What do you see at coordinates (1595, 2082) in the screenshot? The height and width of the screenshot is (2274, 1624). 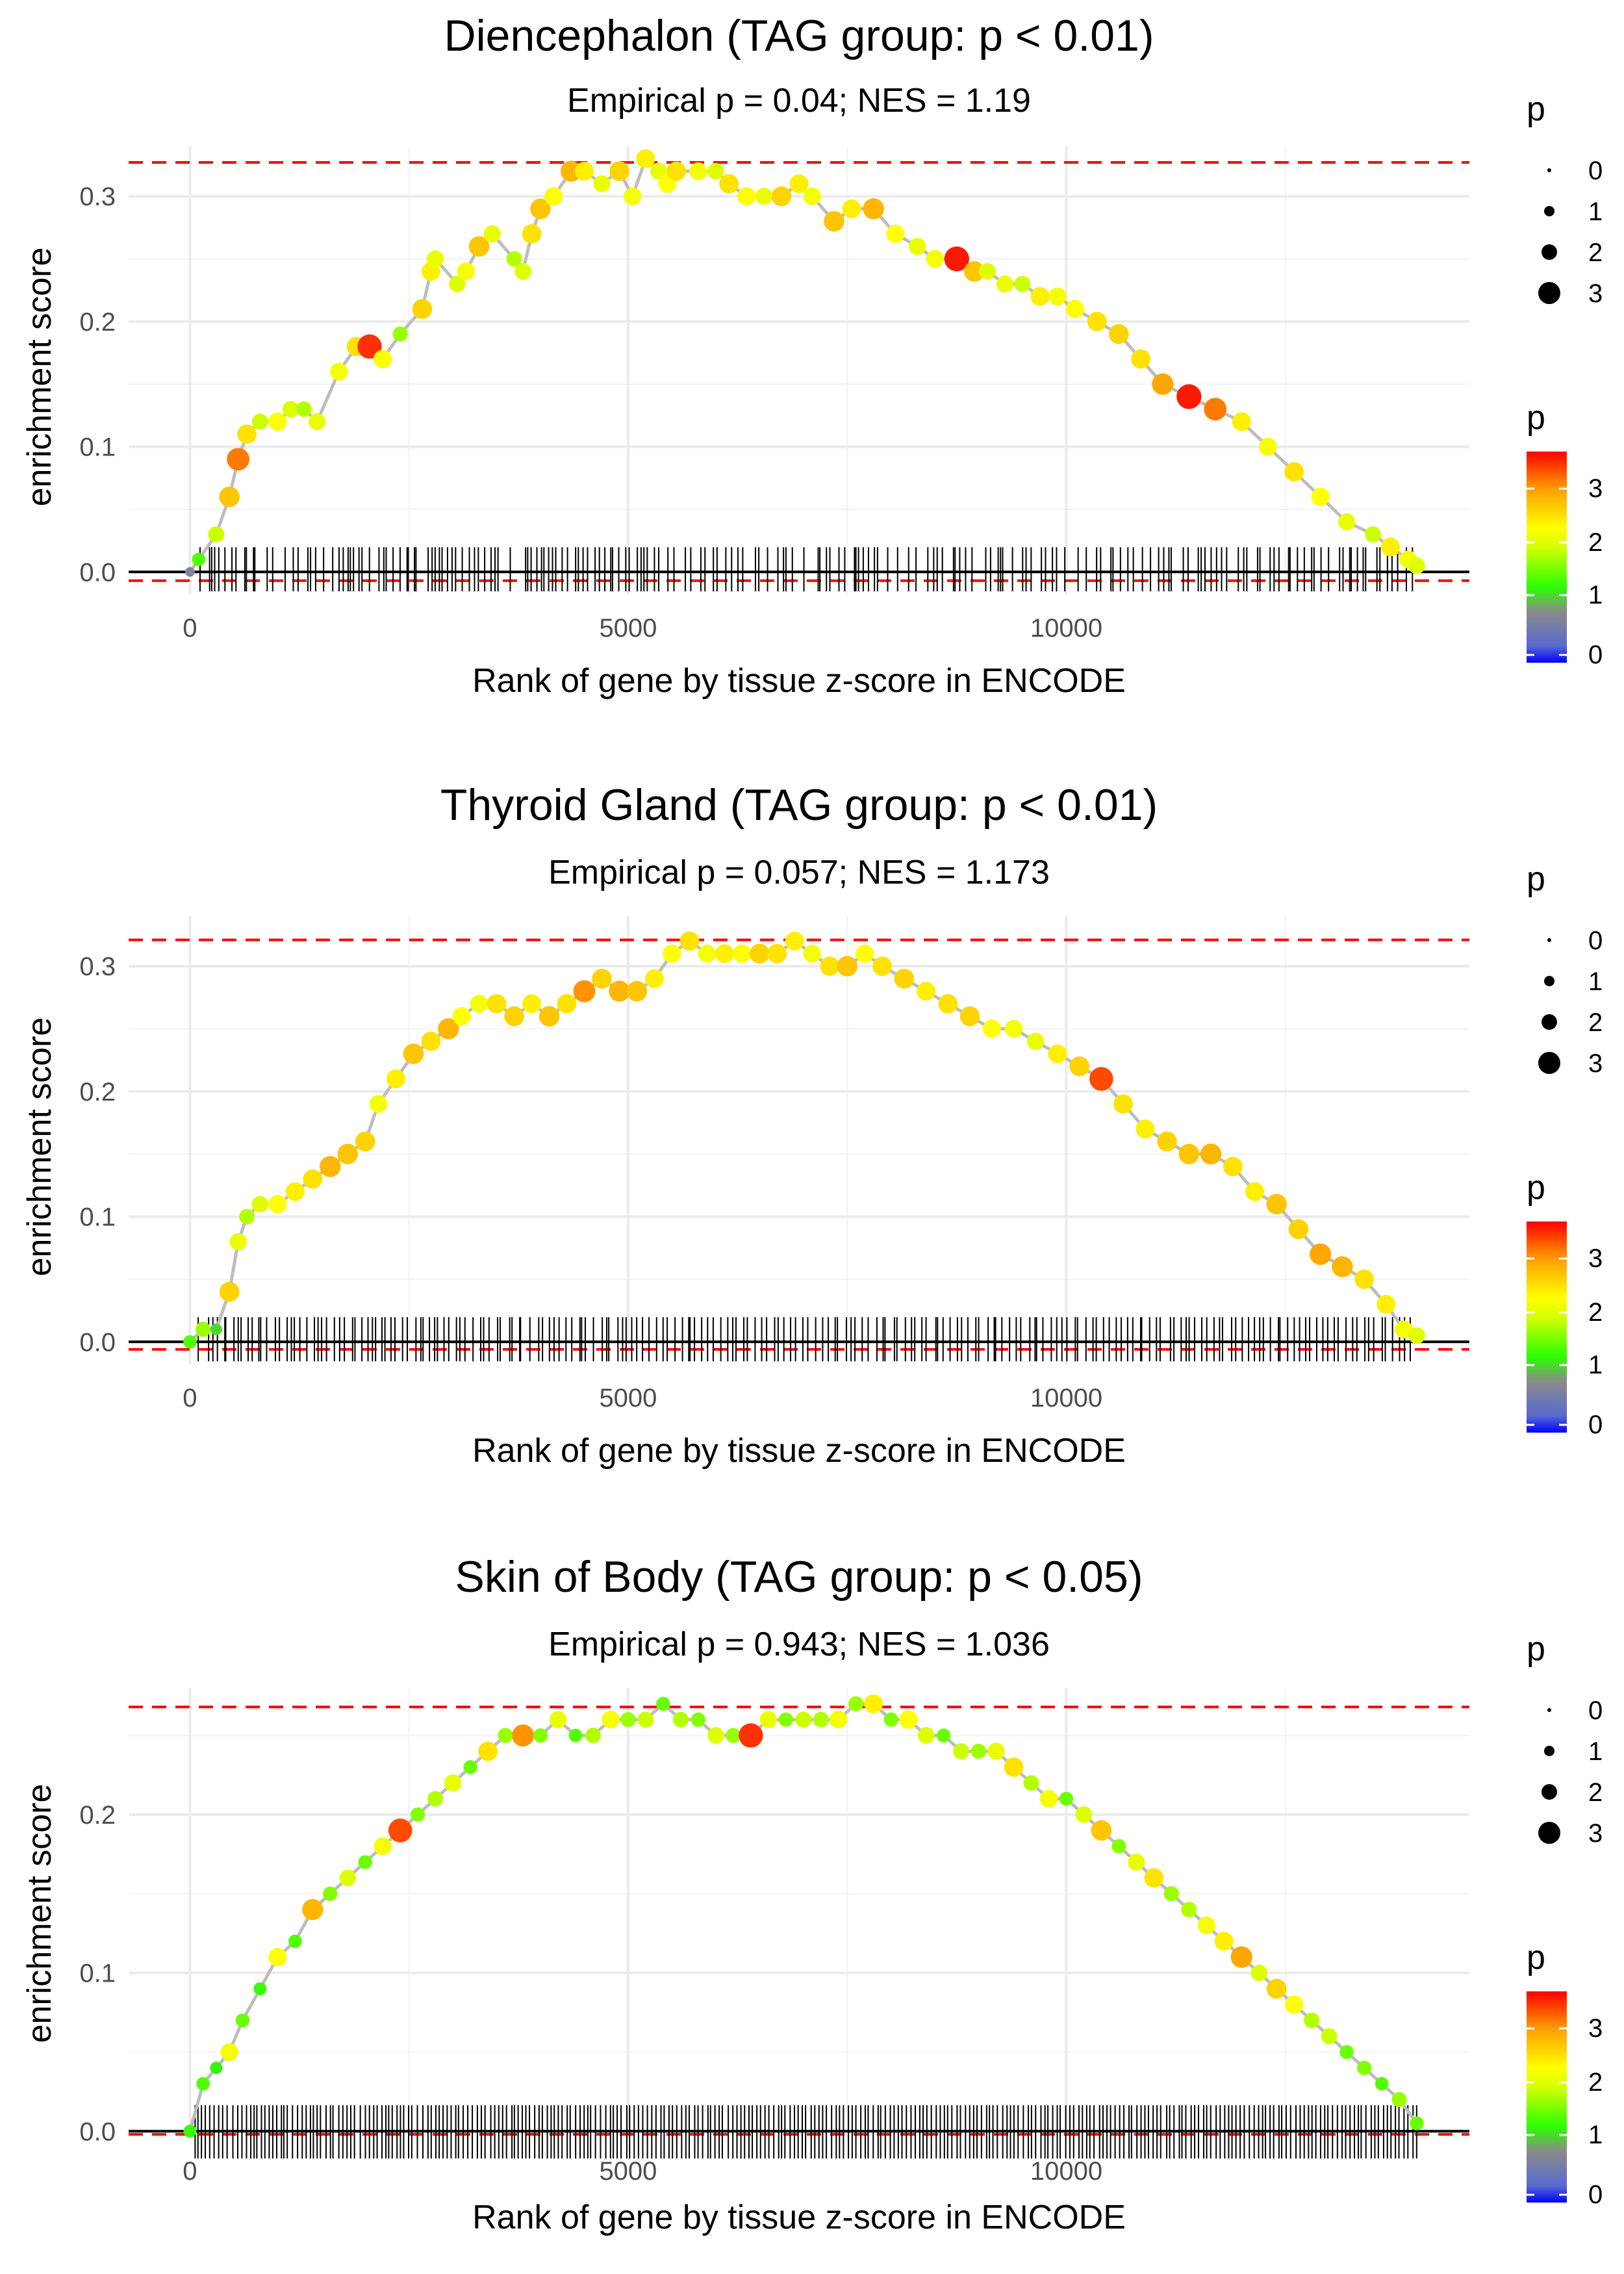 I see `color-key-label-2: 2` at bounding box center [1595, 2082].